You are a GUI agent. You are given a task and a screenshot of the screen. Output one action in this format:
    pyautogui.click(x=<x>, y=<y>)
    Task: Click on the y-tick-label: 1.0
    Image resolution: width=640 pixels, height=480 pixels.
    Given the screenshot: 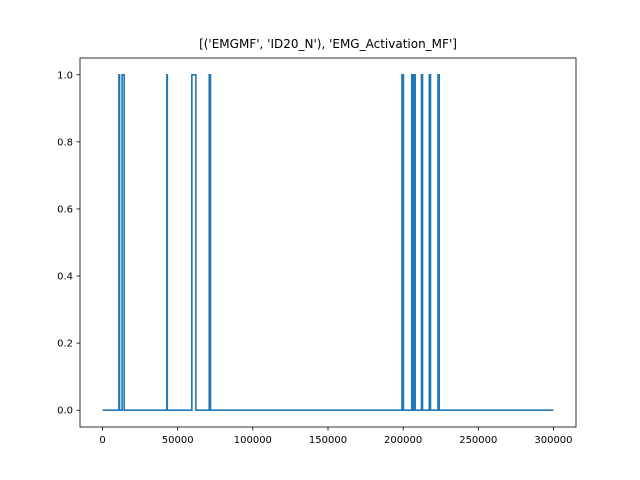 What is the action you would take?
    pyautogui.click(x=65, y=75)
    